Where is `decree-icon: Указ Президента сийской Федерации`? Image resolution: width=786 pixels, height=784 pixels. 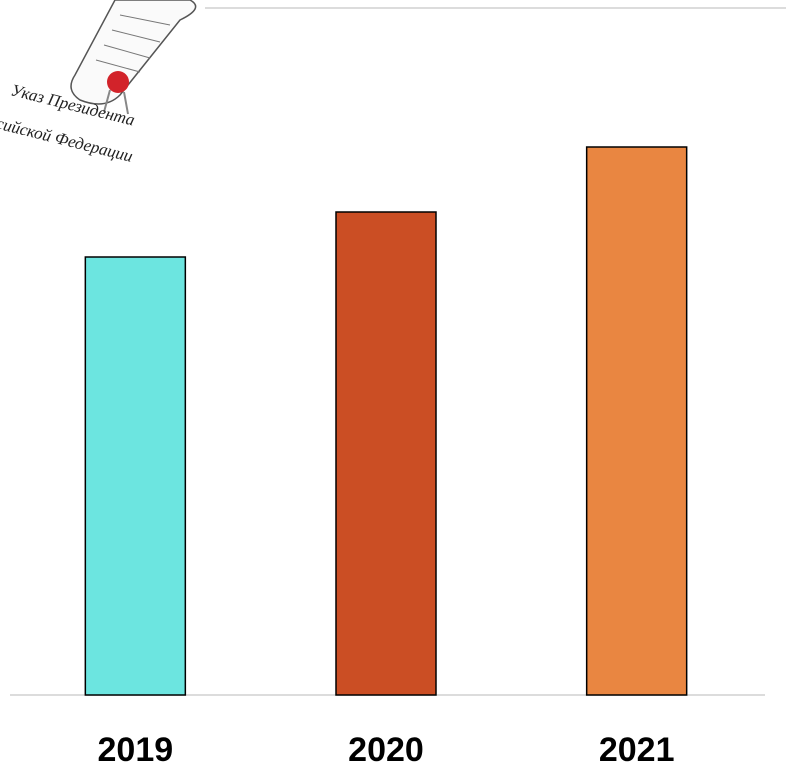
decree-icon: Указ Президента сийской Федерации is located at coordinates (98, 83).